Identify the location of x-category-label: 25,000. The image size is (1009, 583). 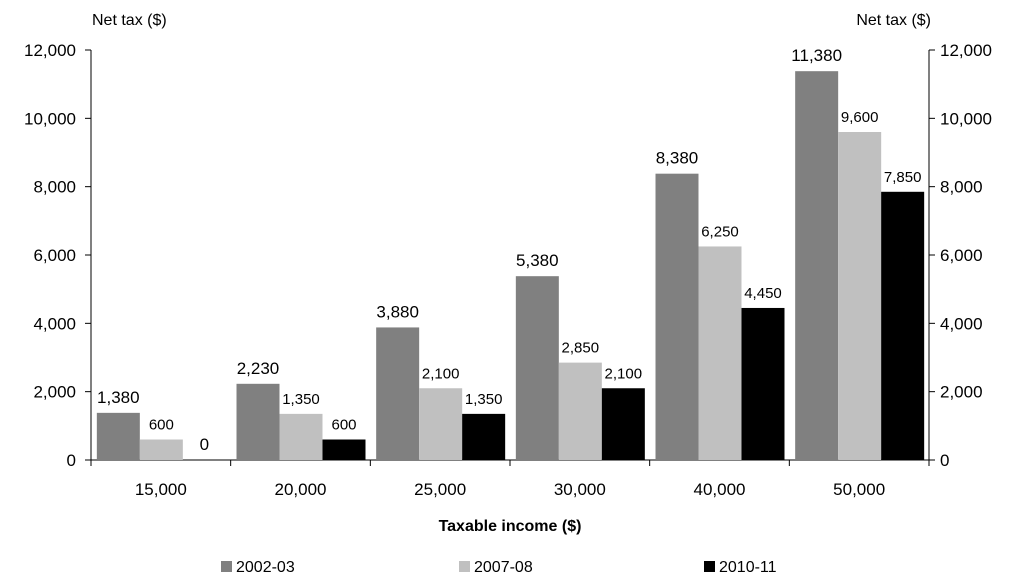
(440, 489).